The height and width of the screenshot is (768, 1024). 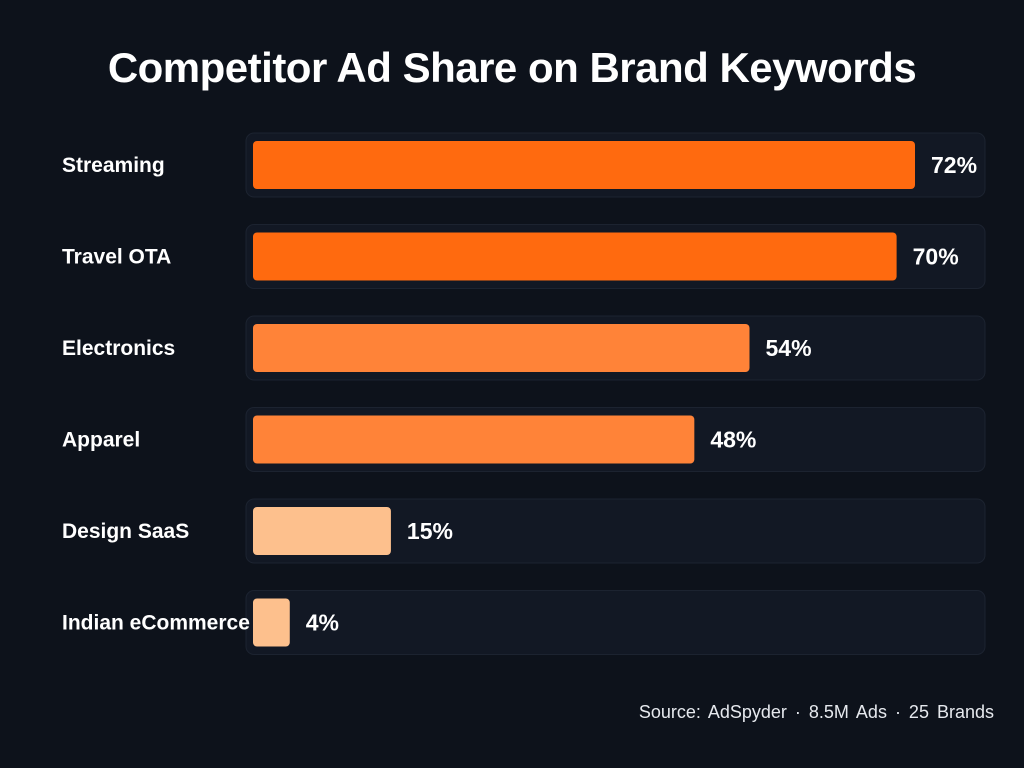 I want to click on value-label: 48%, so click(x=733, y=440).